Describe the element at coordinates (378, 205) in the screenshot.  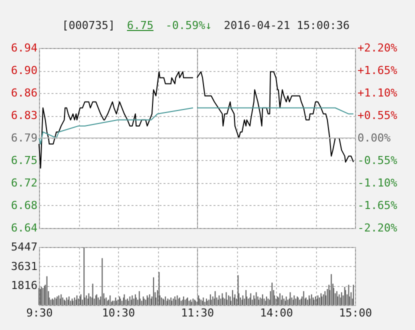
I see `text: -1.65%` at that location.